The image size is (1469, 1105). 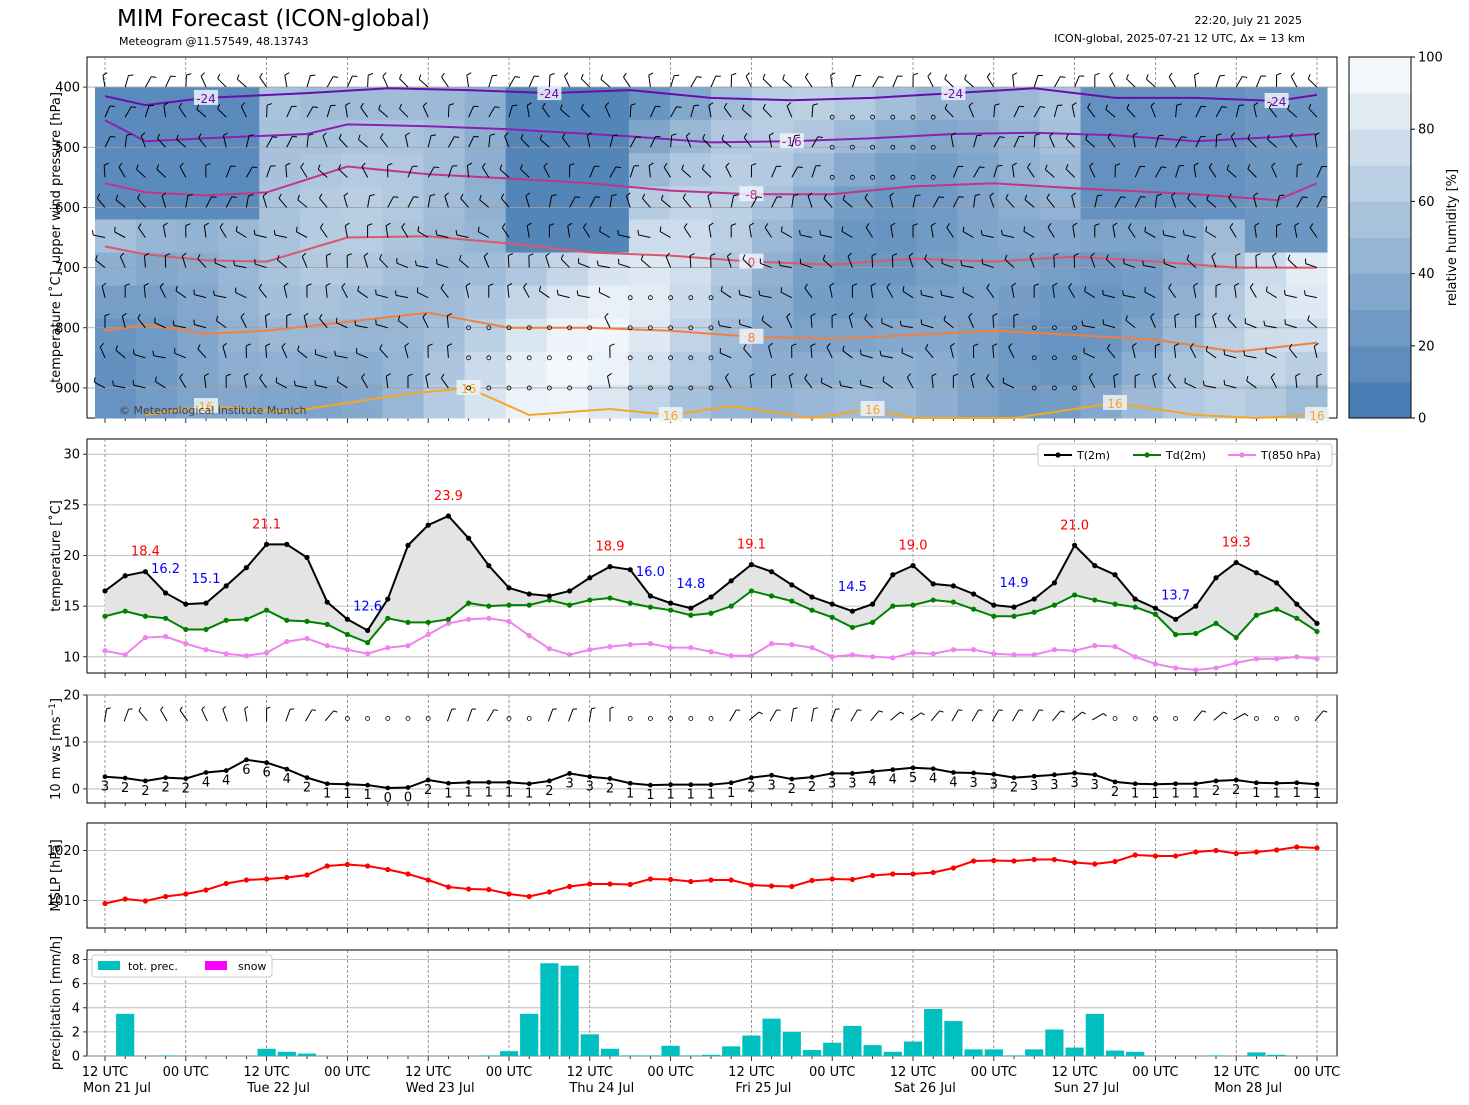 What do you see at coordinates (1317, 414) in the screenshot?
I see `isotherm-label-bg` at bounding box center [1317, 414].